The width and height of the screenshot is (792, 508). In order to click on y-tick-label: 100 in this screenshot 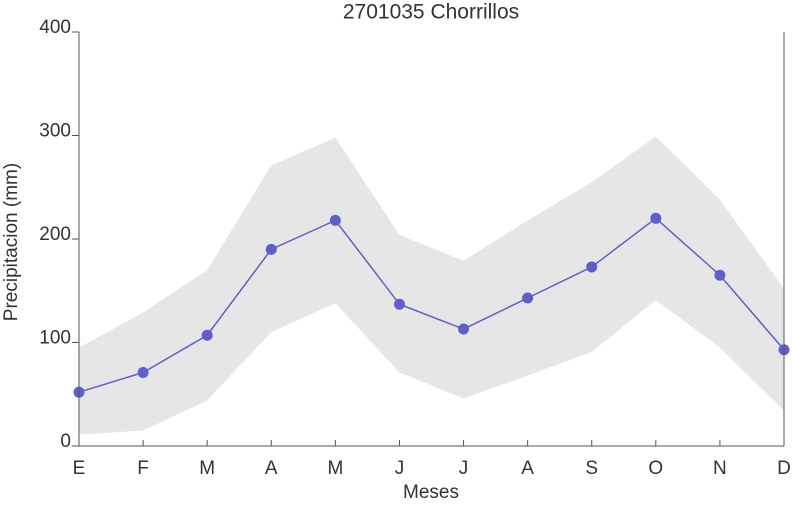, I will do `click(55, 338)`.